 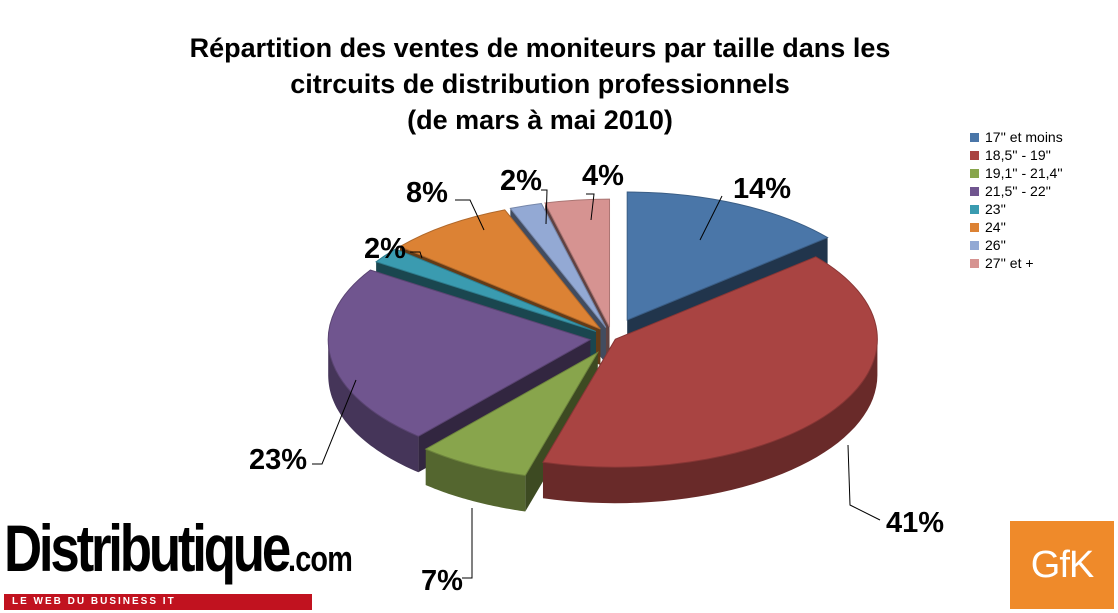 I want to click on legend-label: 23'', so click(x=995, y=209).